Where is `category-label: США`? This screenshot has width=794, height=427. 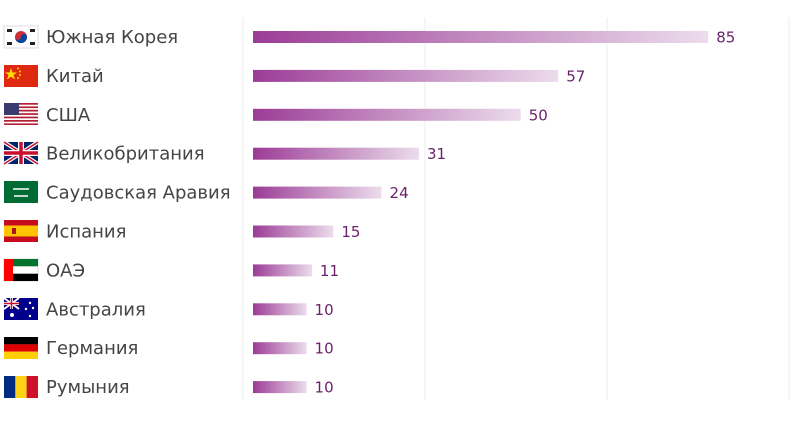 category-label: США is located at coordinates (68, 115).